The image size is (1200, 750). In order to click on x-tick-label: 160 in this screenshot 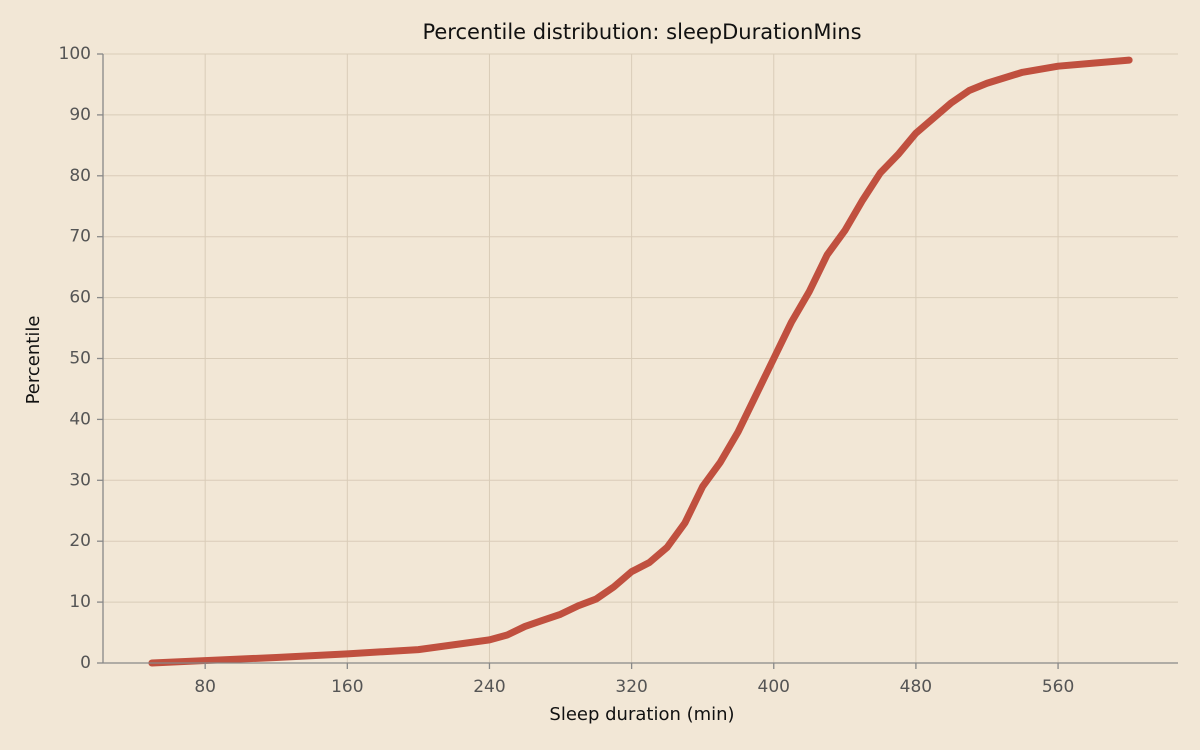, I will do `click(347, 687)`.